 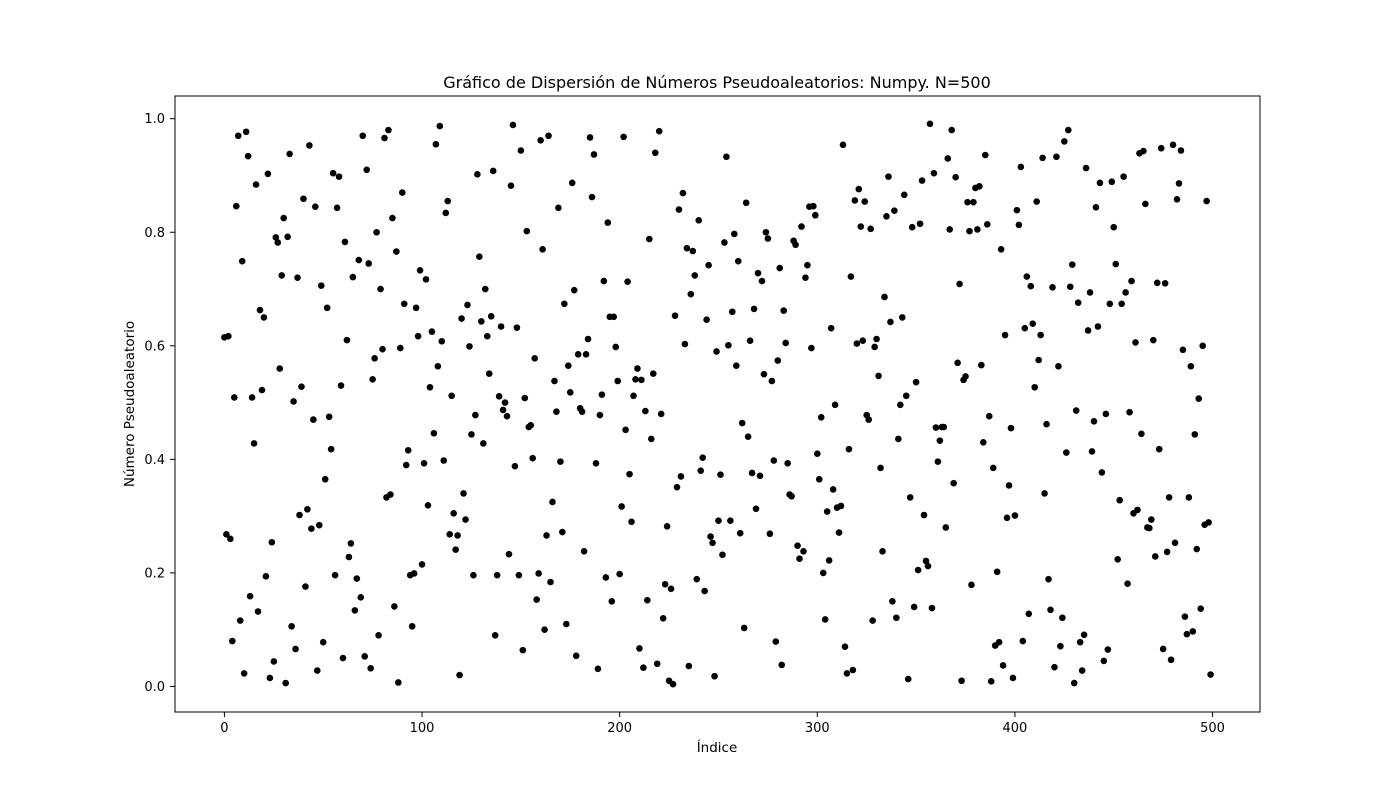 I want to click on y-tick-label: 0.4, so click(x=154, y=460).